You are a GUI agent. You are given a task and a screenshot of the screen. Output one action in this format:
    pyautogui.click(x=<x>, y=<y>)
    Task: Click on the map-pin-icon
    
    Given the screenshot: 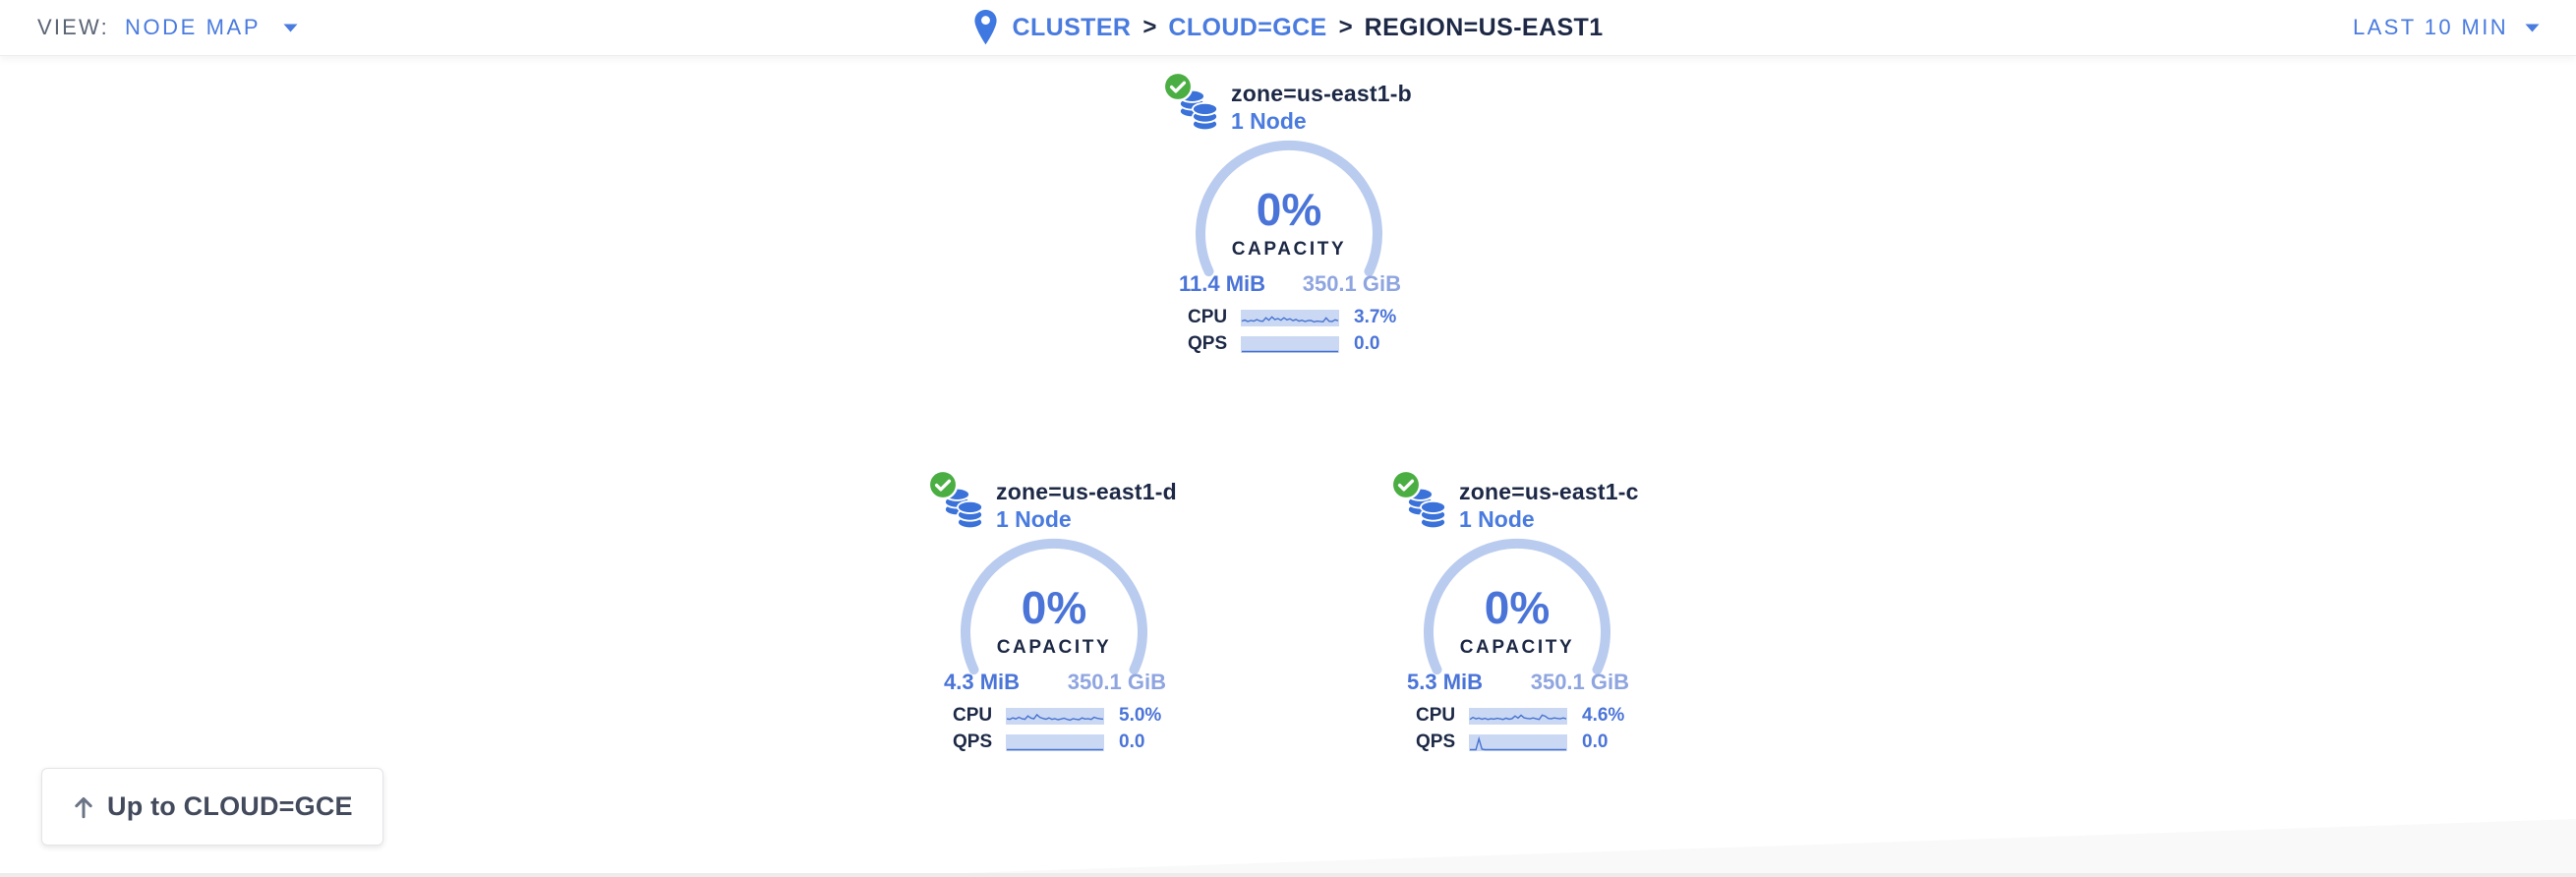 What is the action you would take?
    pyautogui.click(x=985, y=27)
    